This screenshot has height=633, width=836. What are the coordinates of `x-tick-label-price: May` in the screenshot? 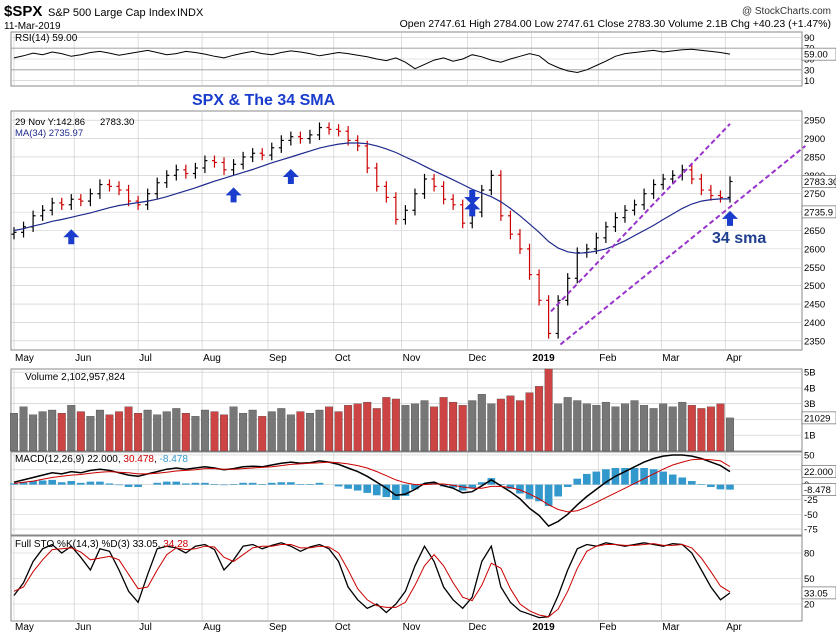 It's located at (24, 358).